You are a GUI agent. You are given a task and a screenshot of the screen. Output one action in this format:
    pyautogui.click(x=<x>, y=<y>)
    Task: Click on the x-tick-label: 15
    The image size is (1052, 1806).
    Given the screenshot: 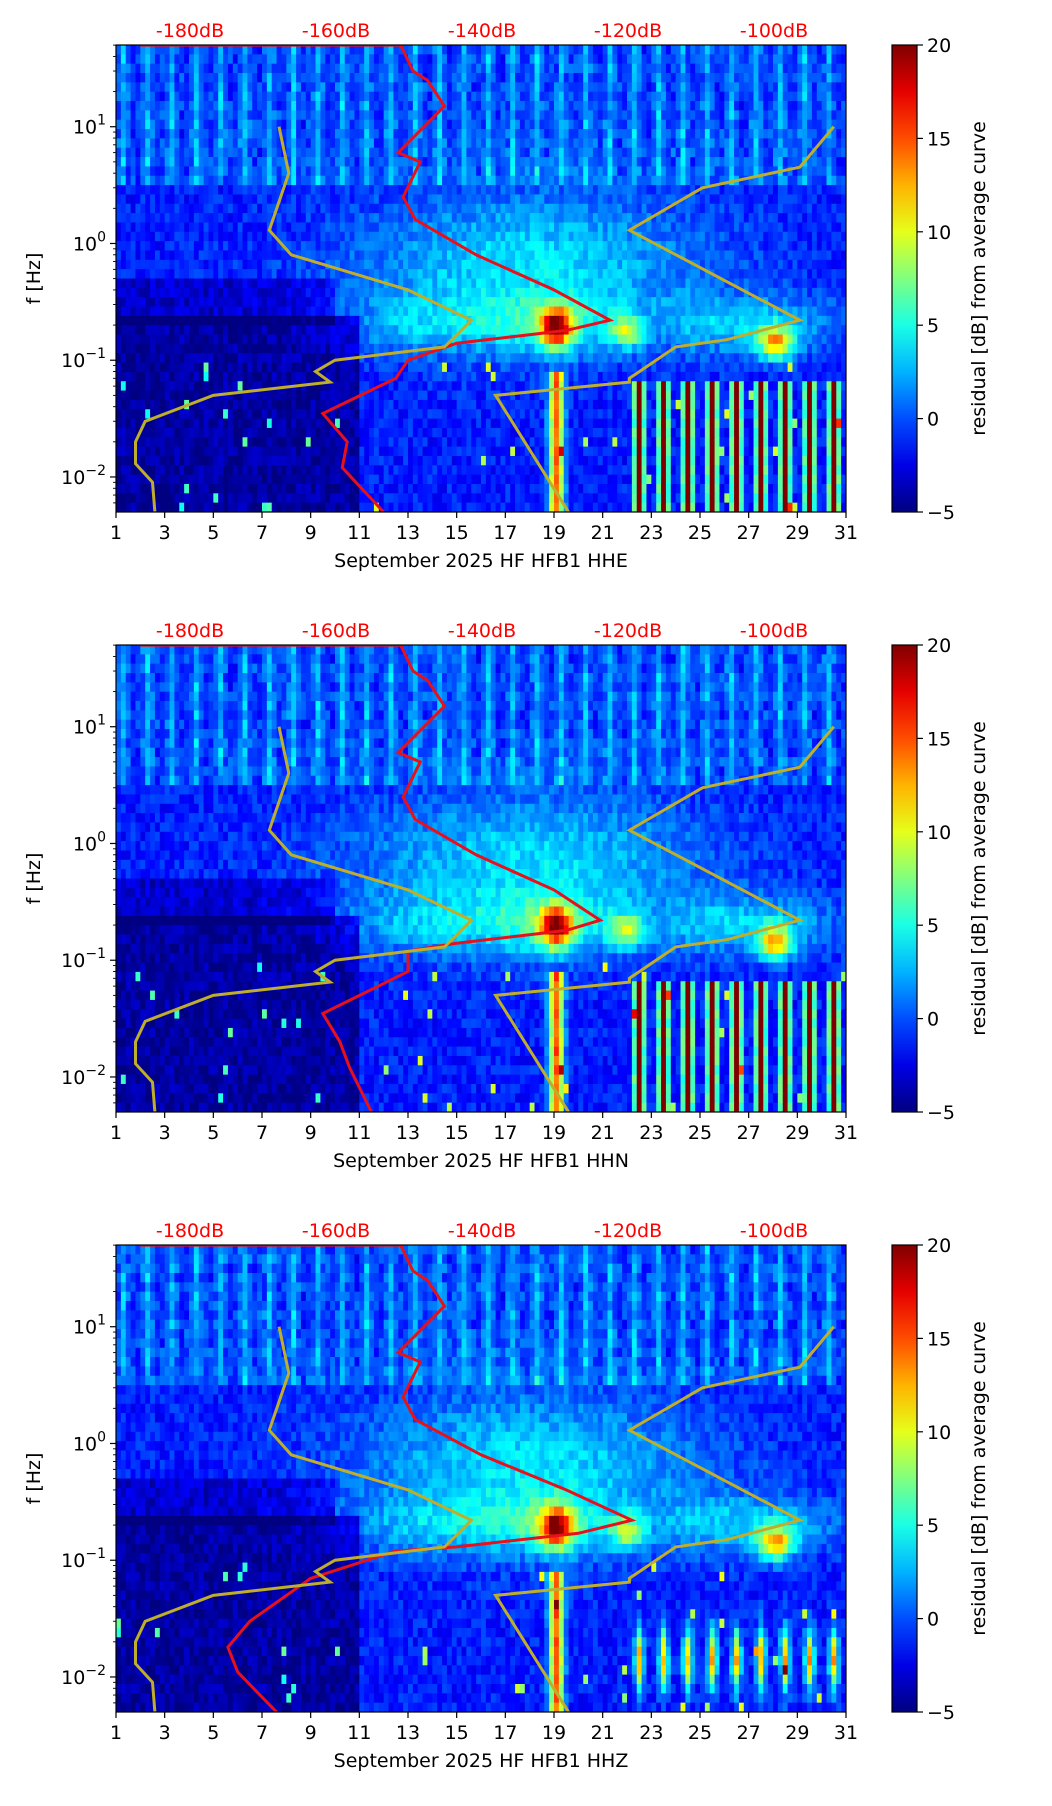 What is the action you would take?
    pyautogui.click(x=457, y=533)
    